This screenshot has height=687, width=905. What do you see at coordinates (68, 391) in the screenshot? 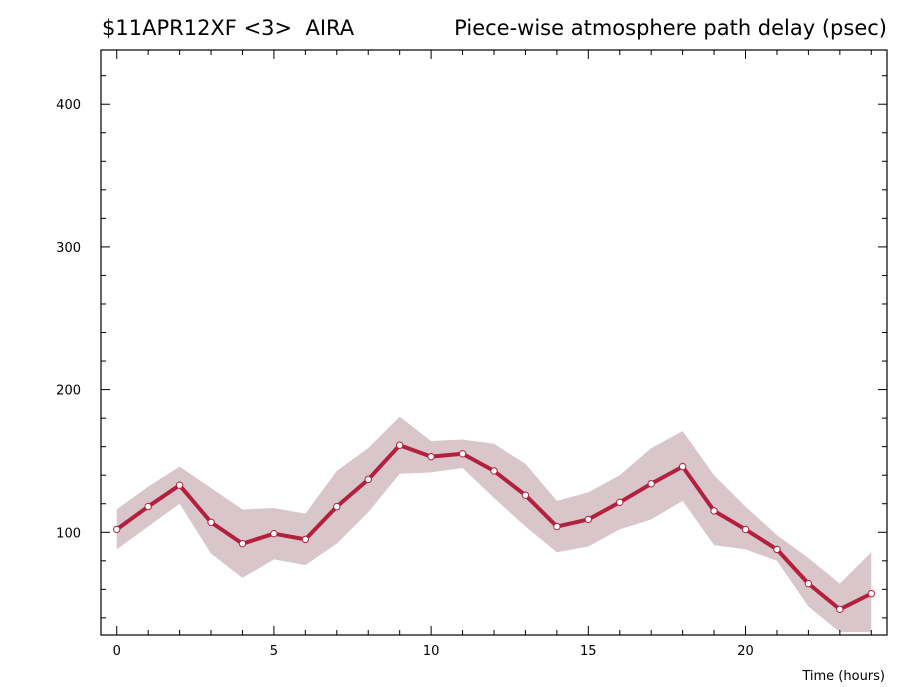
I see `y-tick-label: 200` at bounding box center [68, 391].